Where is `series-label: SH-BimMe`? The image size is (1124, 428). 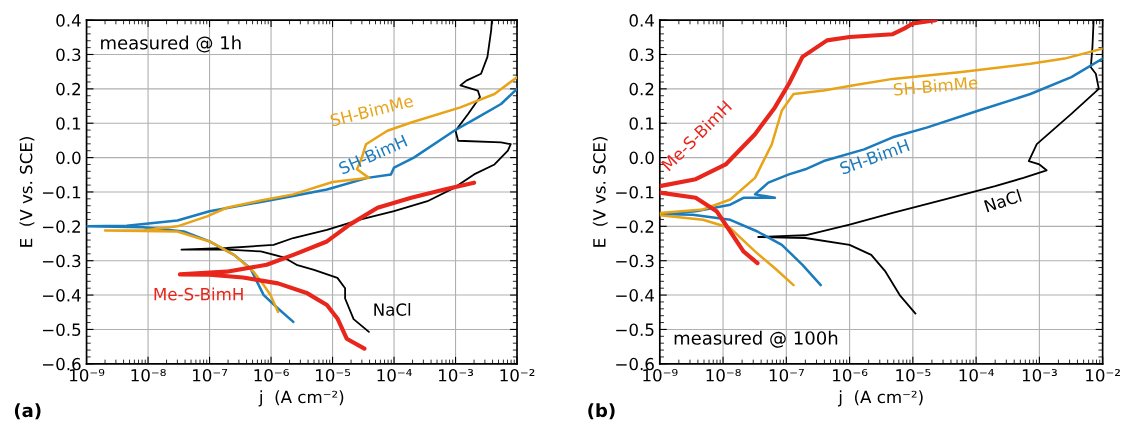 series-label: SH-BimMe is located at coordinates (935, 85).